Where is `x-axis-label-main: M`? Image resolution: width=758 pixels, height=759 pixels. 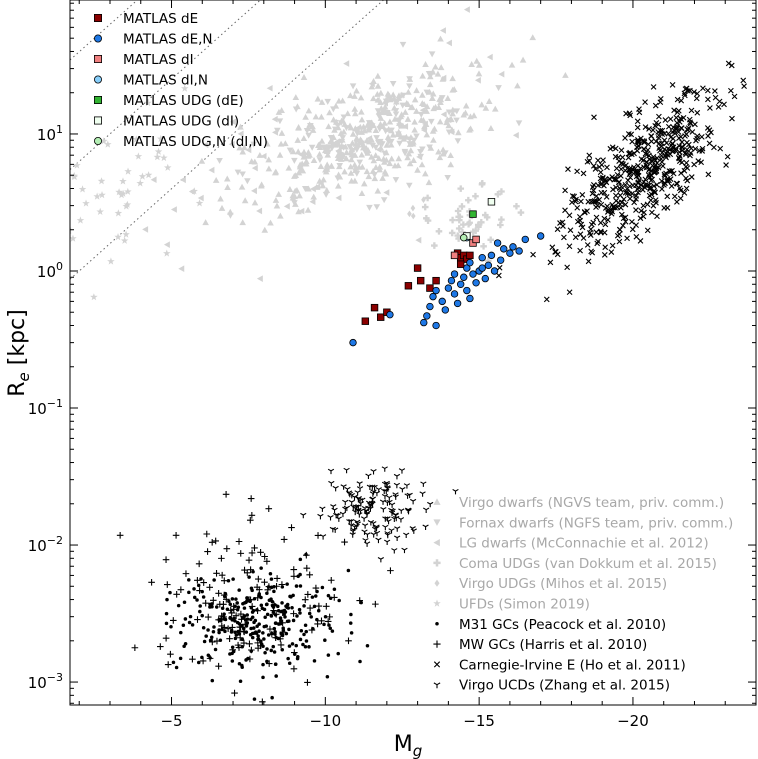
x-axis-label-main: M is located at coordinates (403, 744).